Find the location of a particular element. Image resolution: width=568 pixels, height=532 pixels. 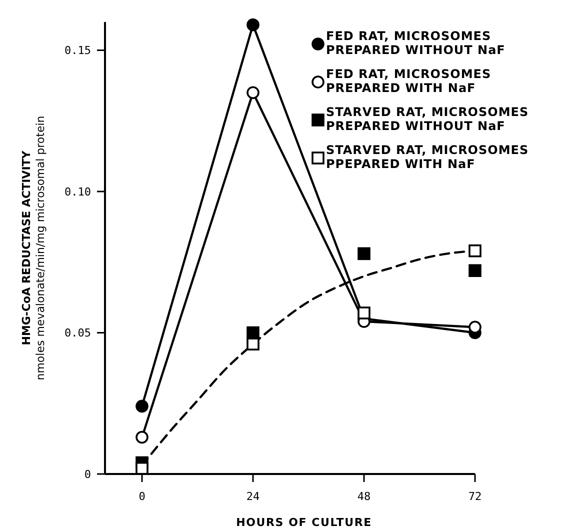

x-tick-label: 48 is located at coordinates (364, 496).